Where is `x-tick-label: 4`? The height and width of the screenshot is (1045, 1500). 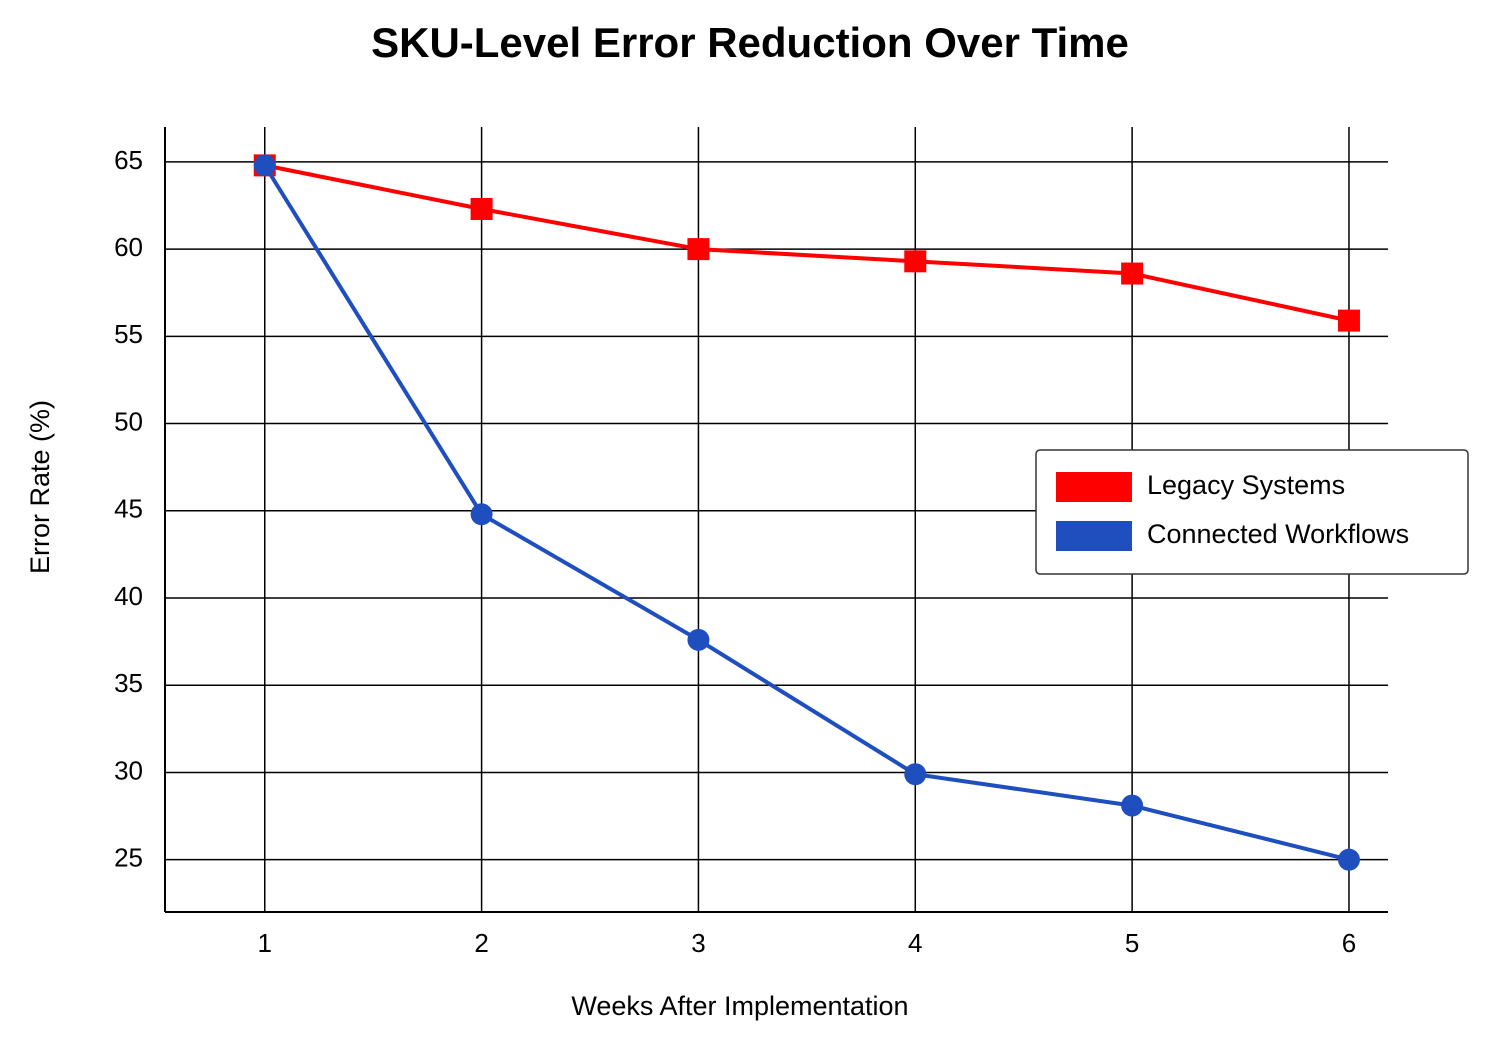 x-tick-label: 4 is located at coordinates (915, 943).